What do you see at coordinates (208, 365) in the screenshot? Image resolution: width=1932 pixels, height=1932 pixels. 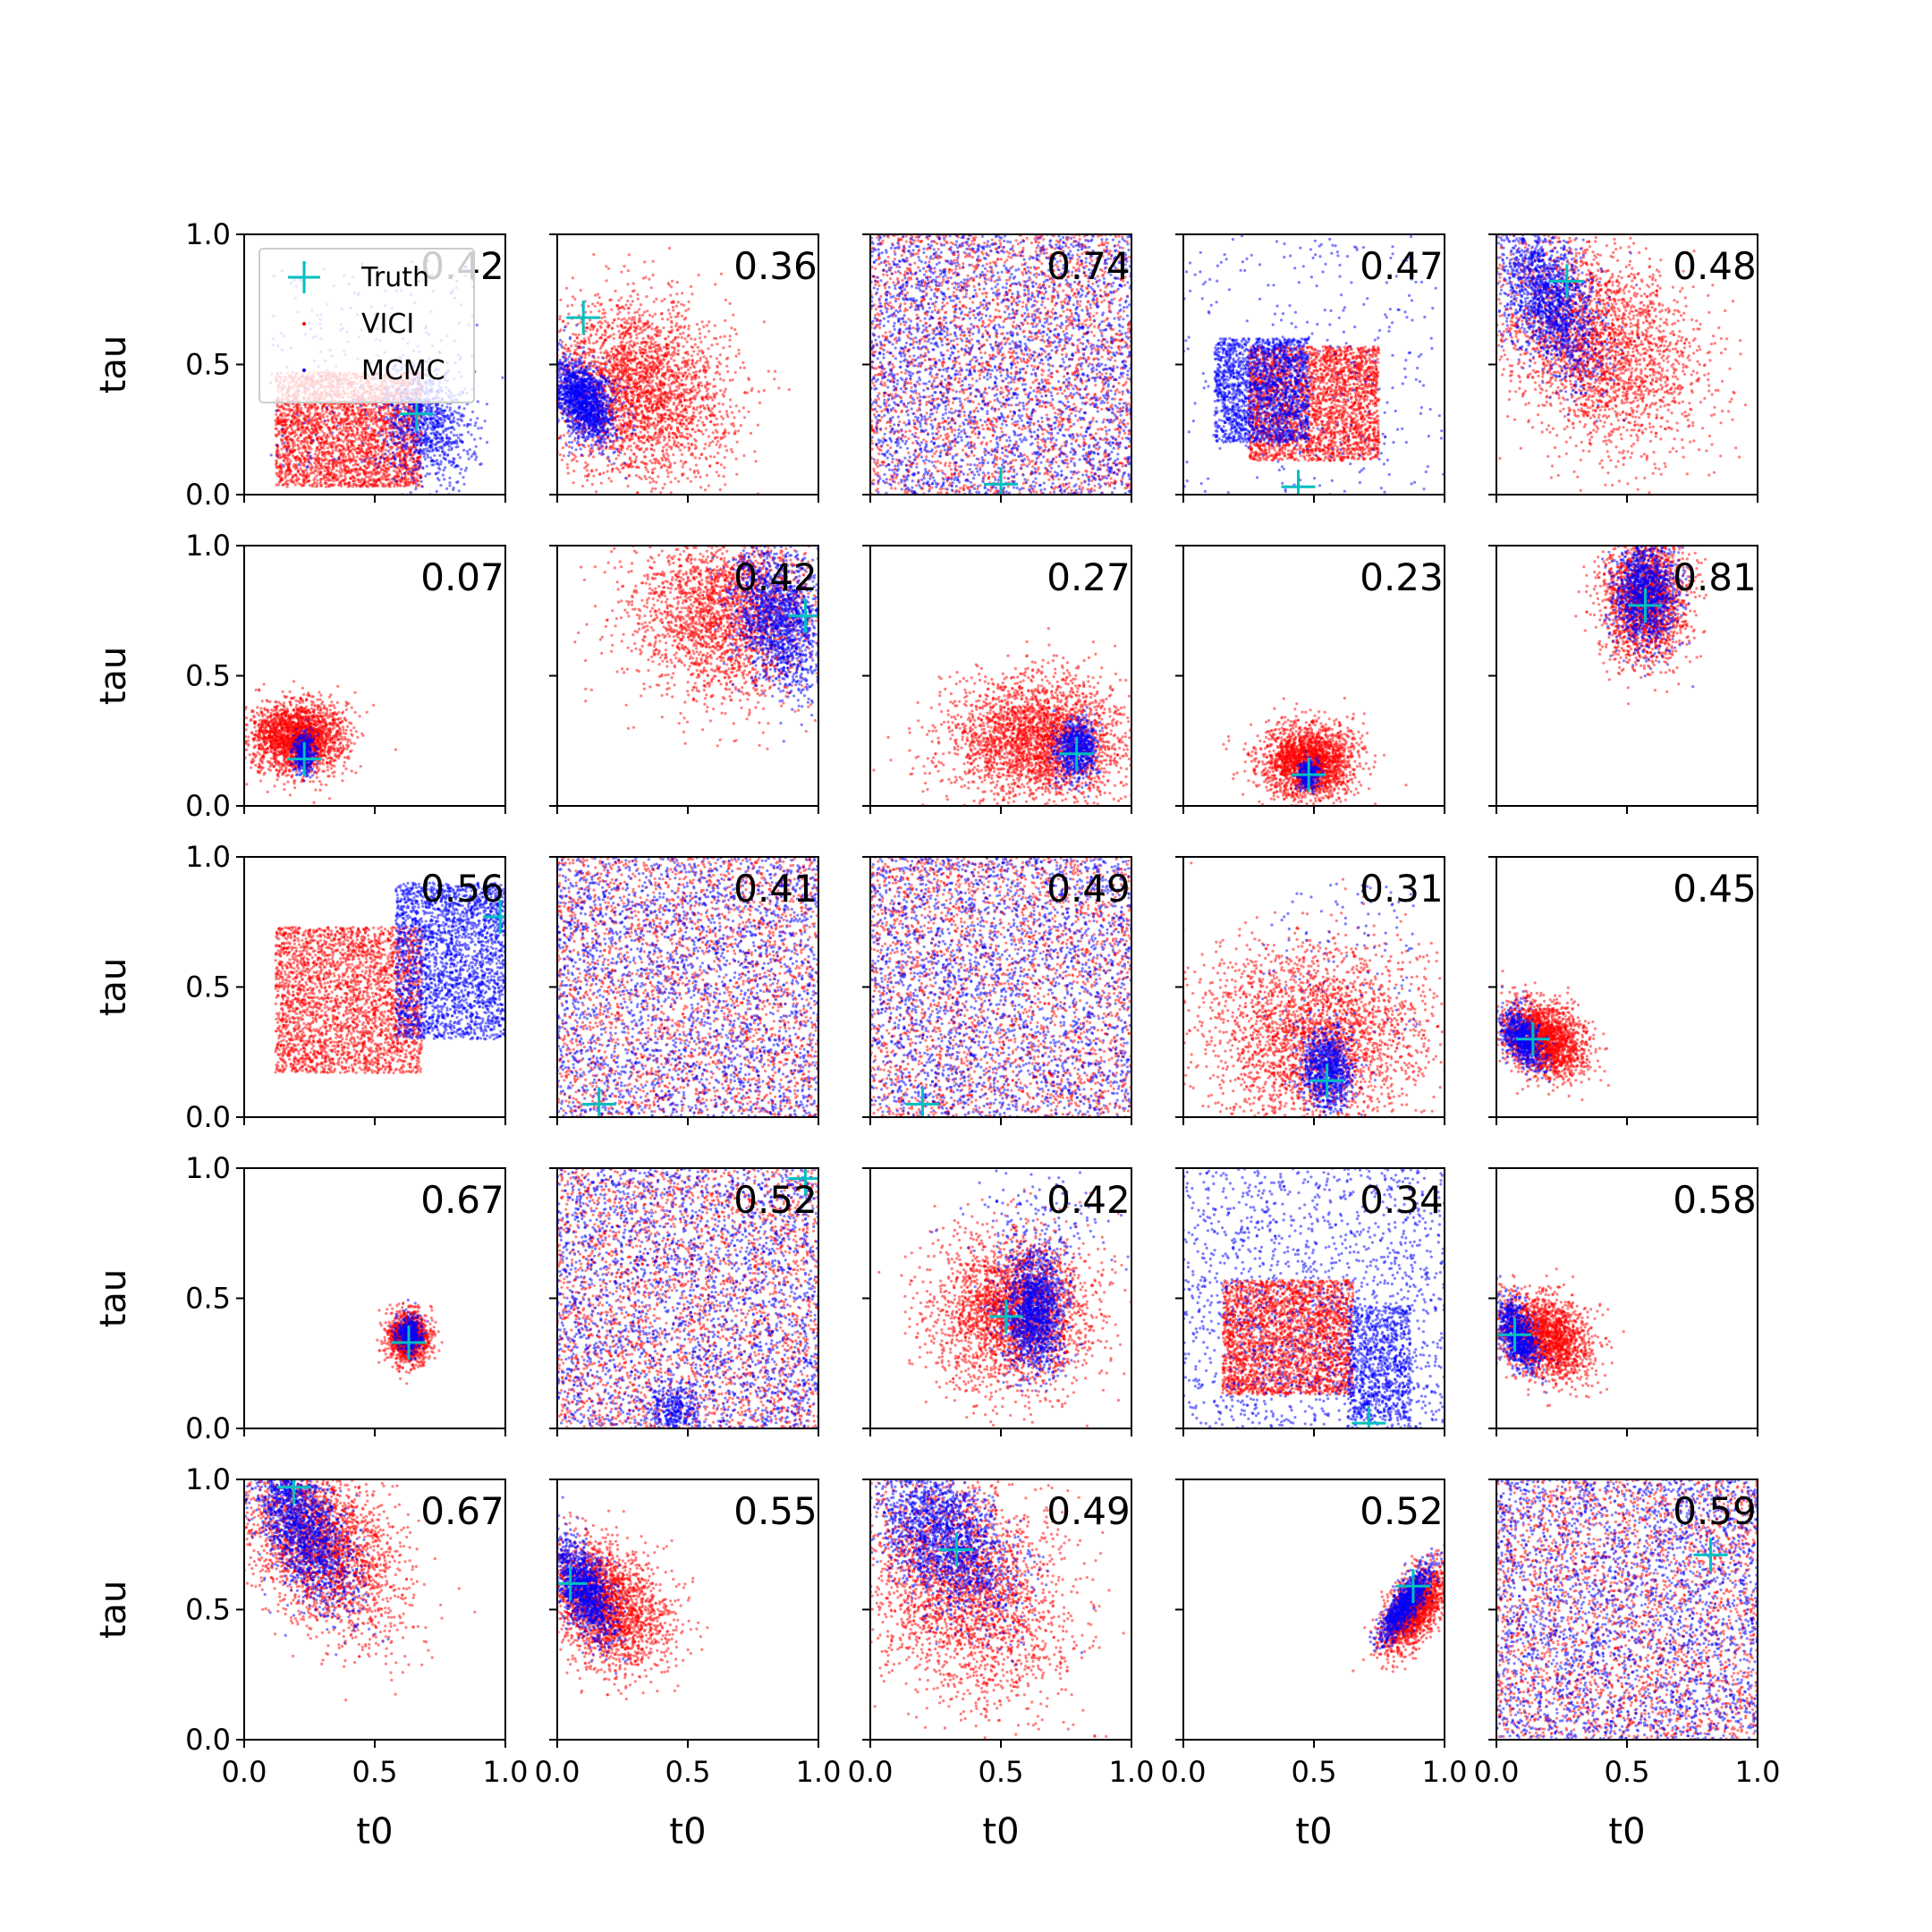 I see `y-tick-label: 0.5` at bounding box center [208, 365].